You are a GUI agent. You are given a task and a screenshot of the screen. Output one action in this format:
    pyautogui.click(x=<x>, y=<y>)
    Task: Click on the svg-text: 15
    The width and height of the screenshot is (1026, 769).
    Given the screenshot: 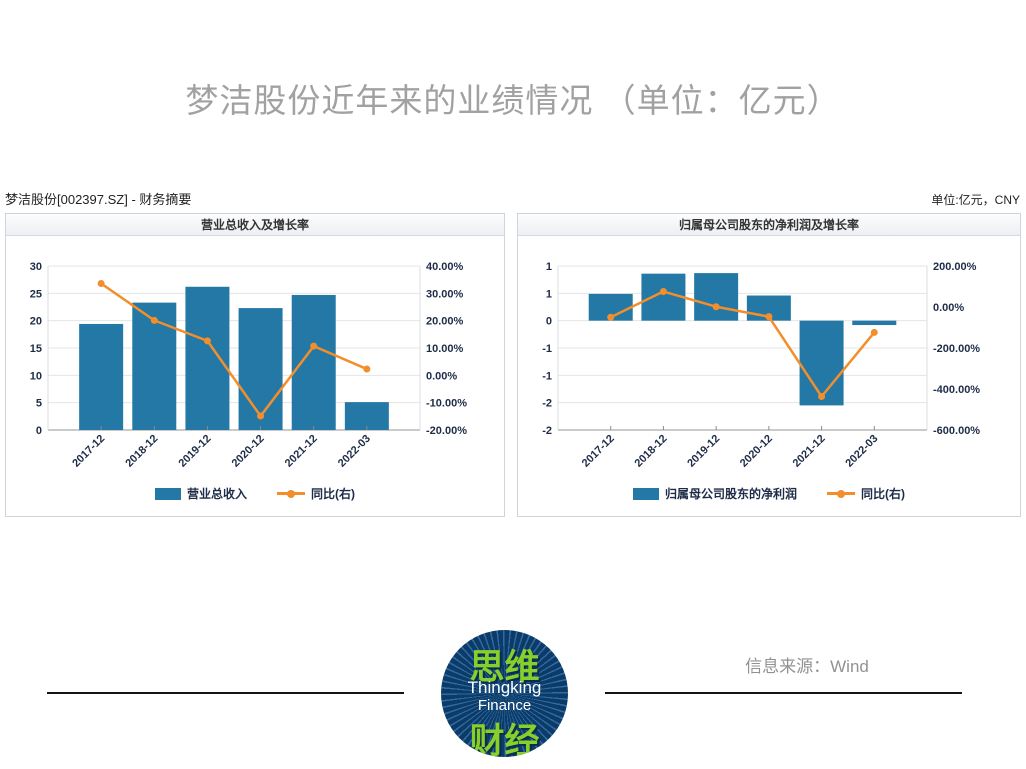 What is the action you would take?
    pyautogui.click(x=36, y=349)
    